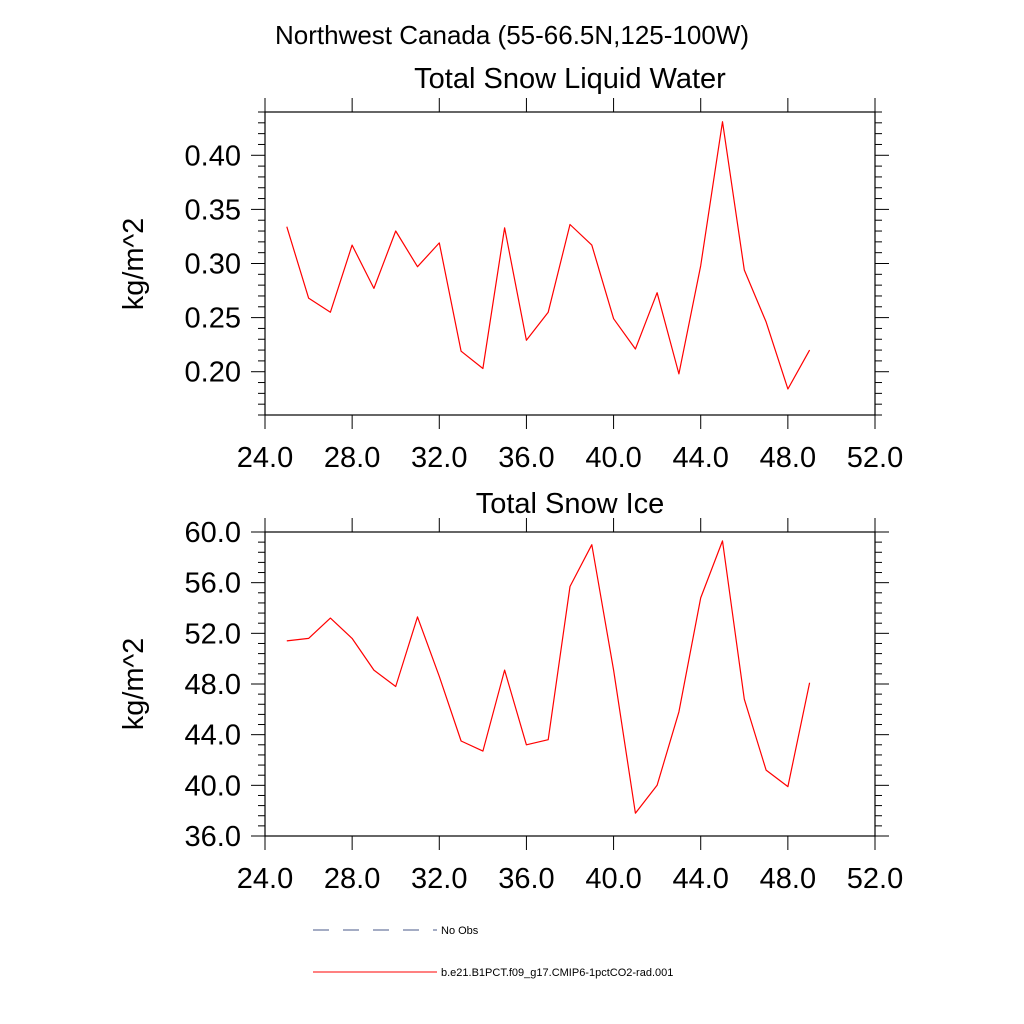 The image size is (1024, 1024). Describe the element at coordinates (213, 786) in the screenshot. I see `y-tick-label: 40.0` at that location.